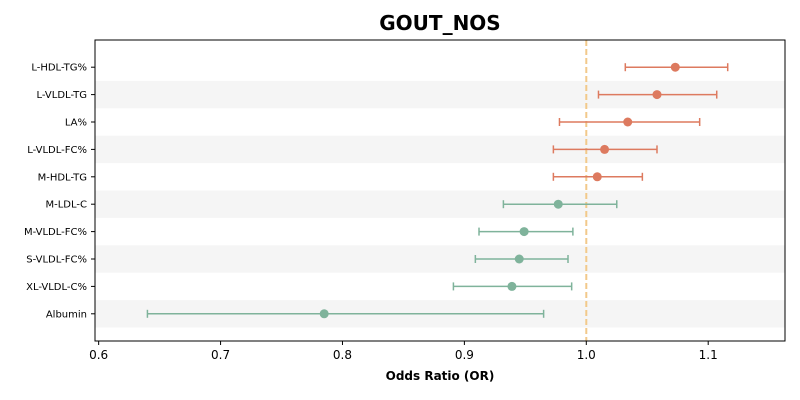  What do you see at coordinates (464, 355) in the screenshot?
I see `x-tick-label: 0.9` at bounding box center [464, 355].